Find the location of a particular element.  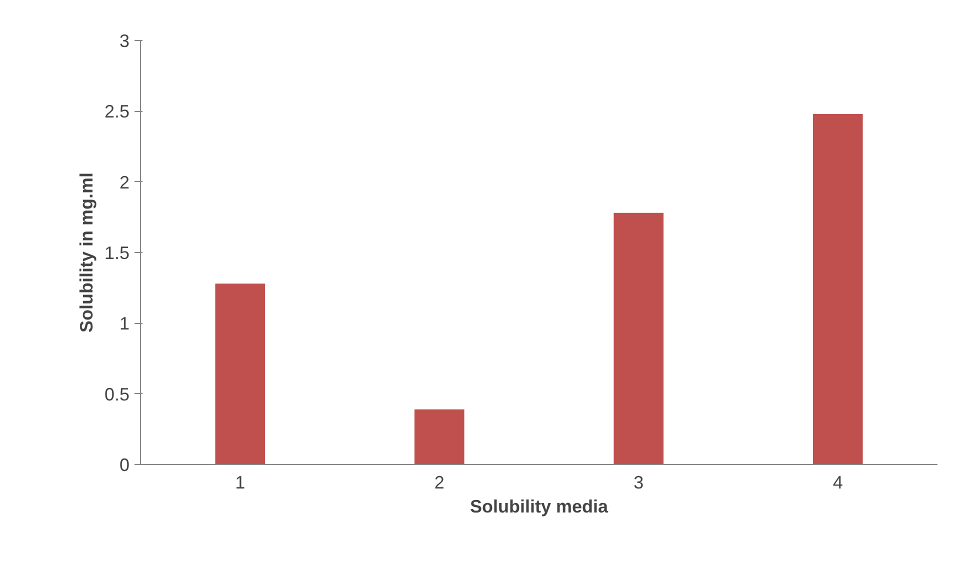

y-tick-label: 0.5 is located at coordinates (117, 394).